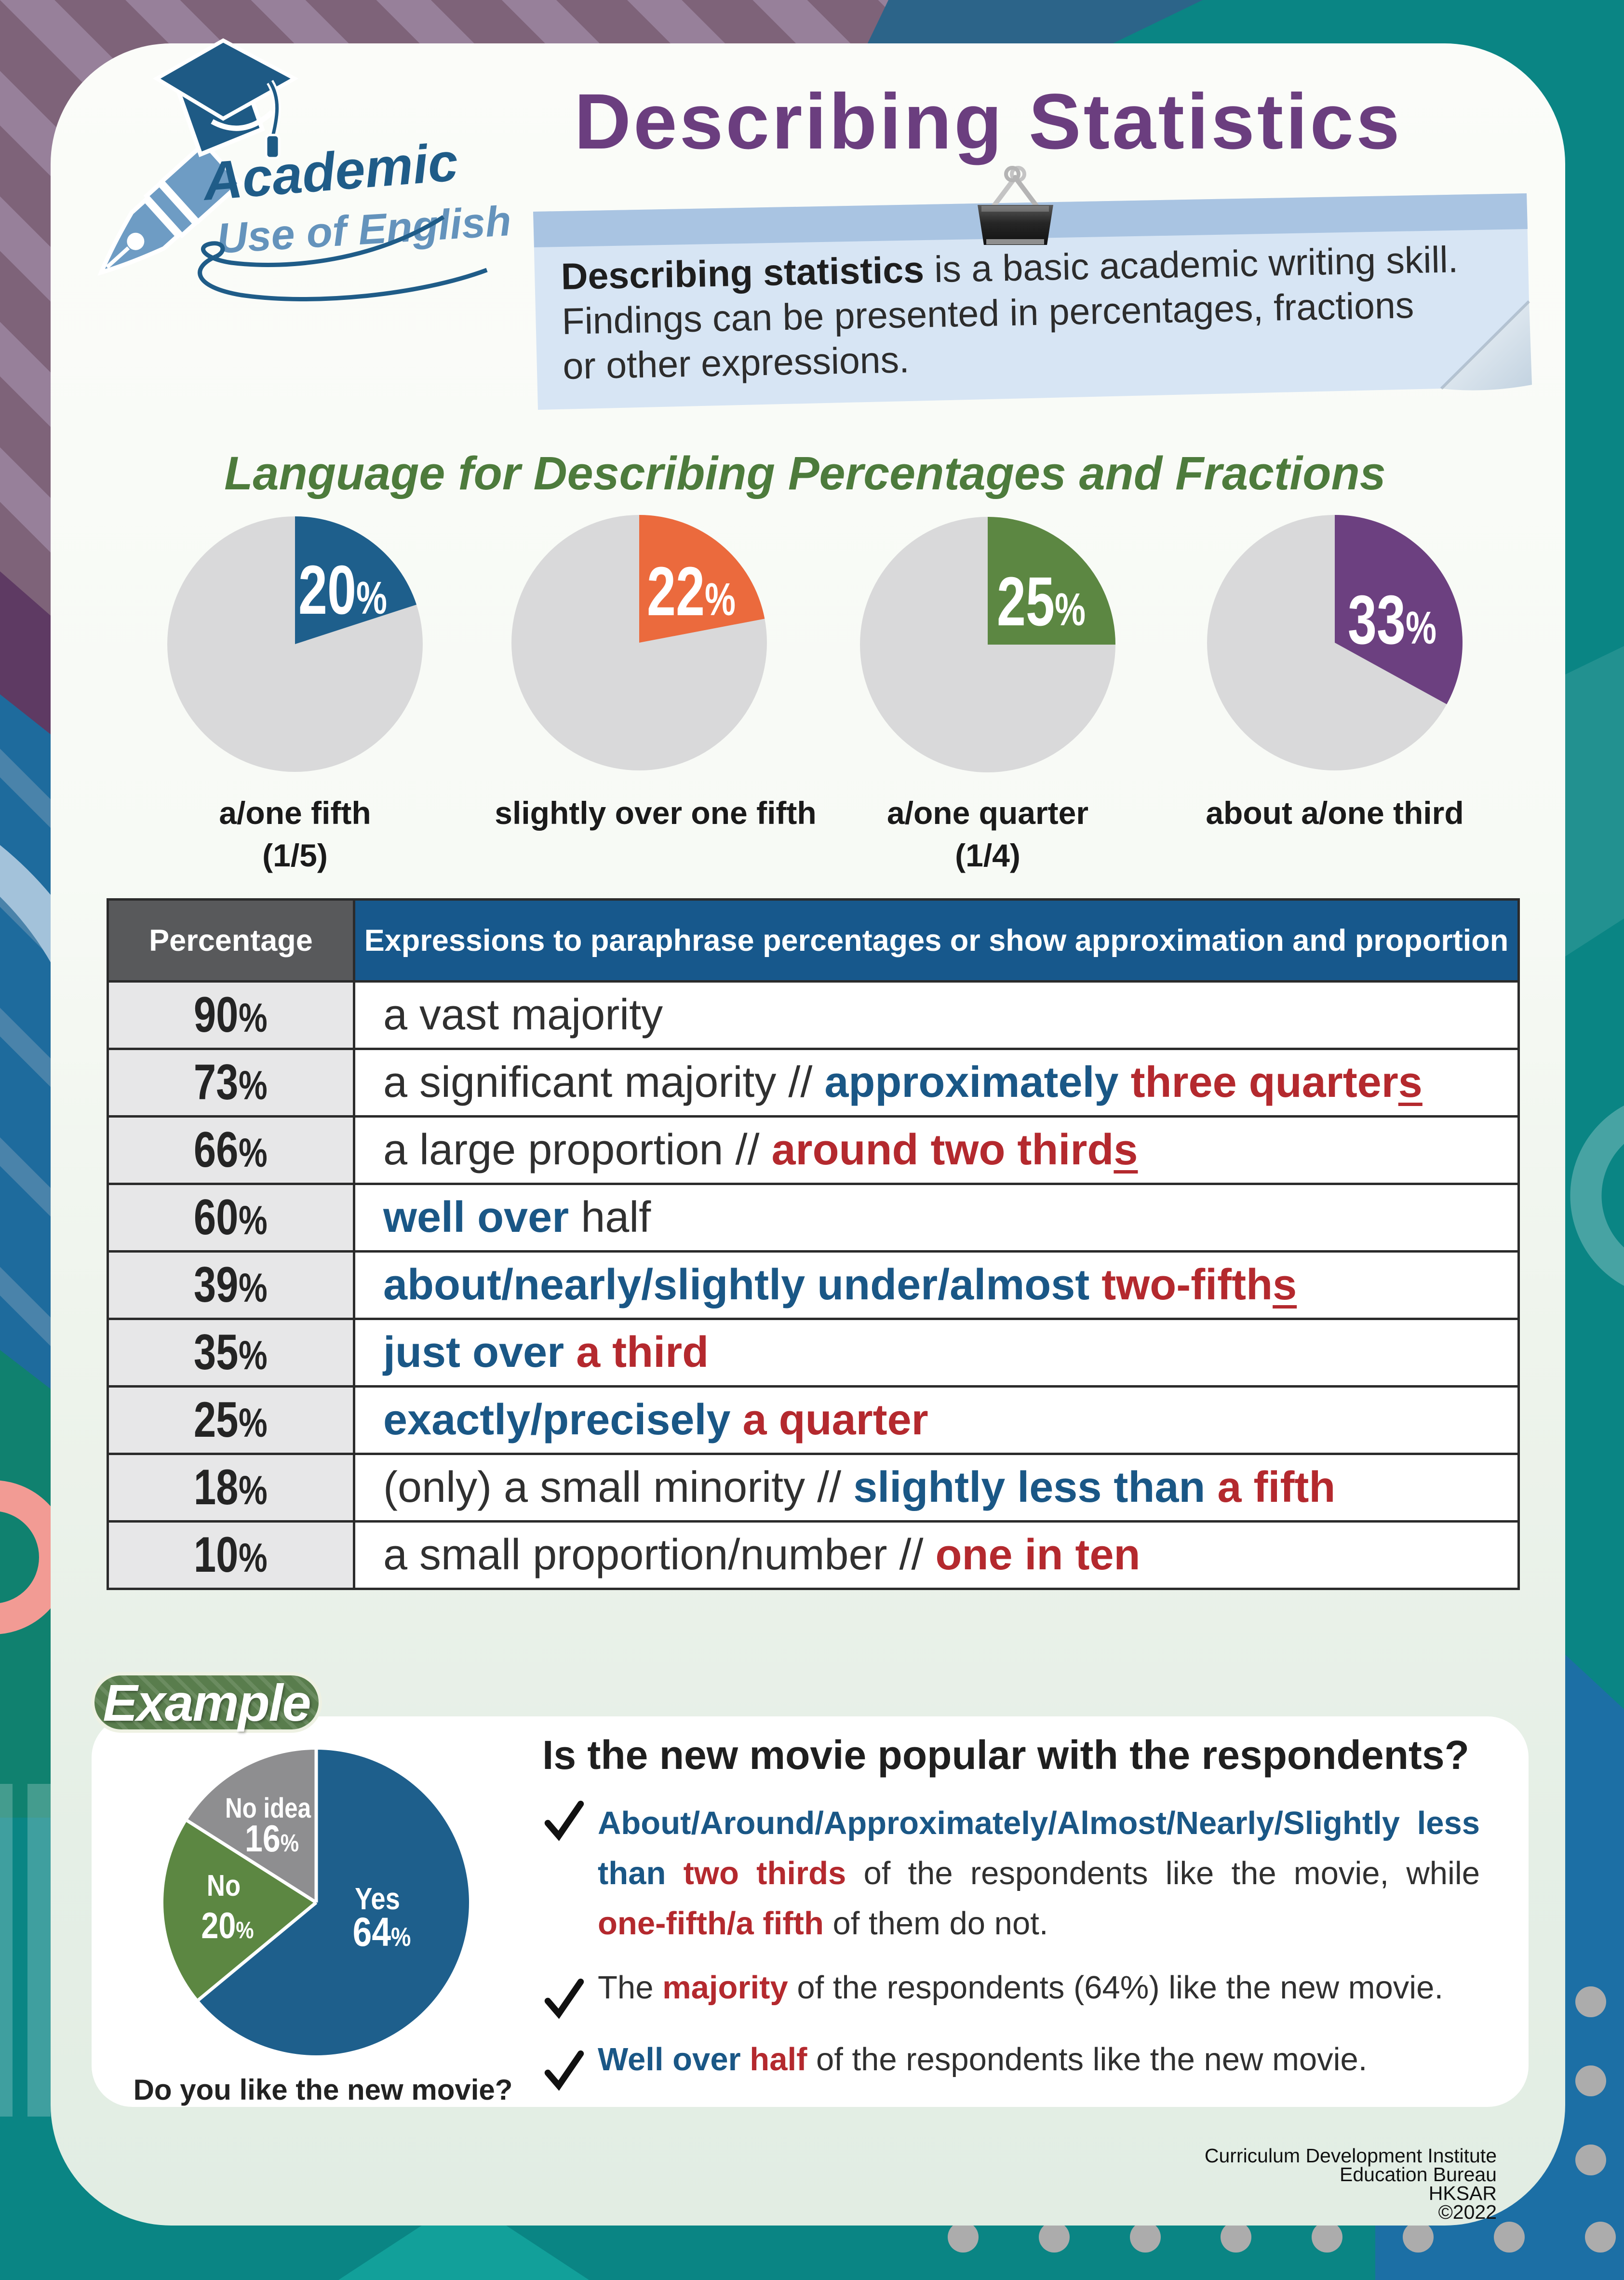 This screenshot has width=1624, height=2280. Describe the element at coordinates (295, 855) in the screenshot. I see `div-shape: (1/5)` at that location.